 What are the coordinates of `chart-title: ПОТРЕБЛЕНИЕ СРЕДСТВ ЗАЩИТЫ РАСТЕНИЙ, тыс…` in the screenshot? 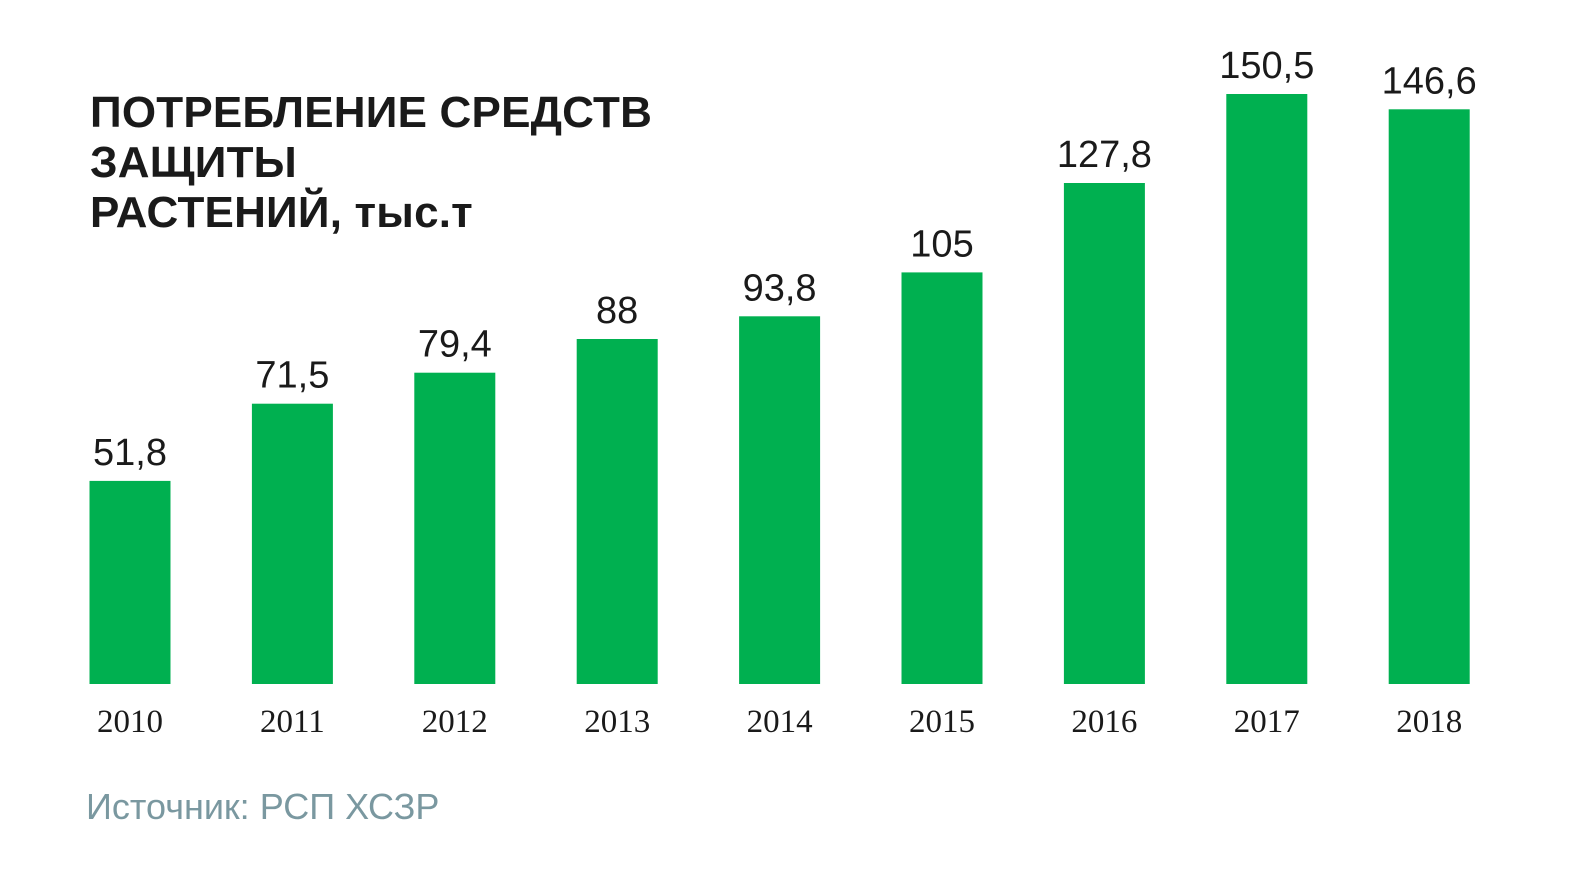 It's located at (470, 163).